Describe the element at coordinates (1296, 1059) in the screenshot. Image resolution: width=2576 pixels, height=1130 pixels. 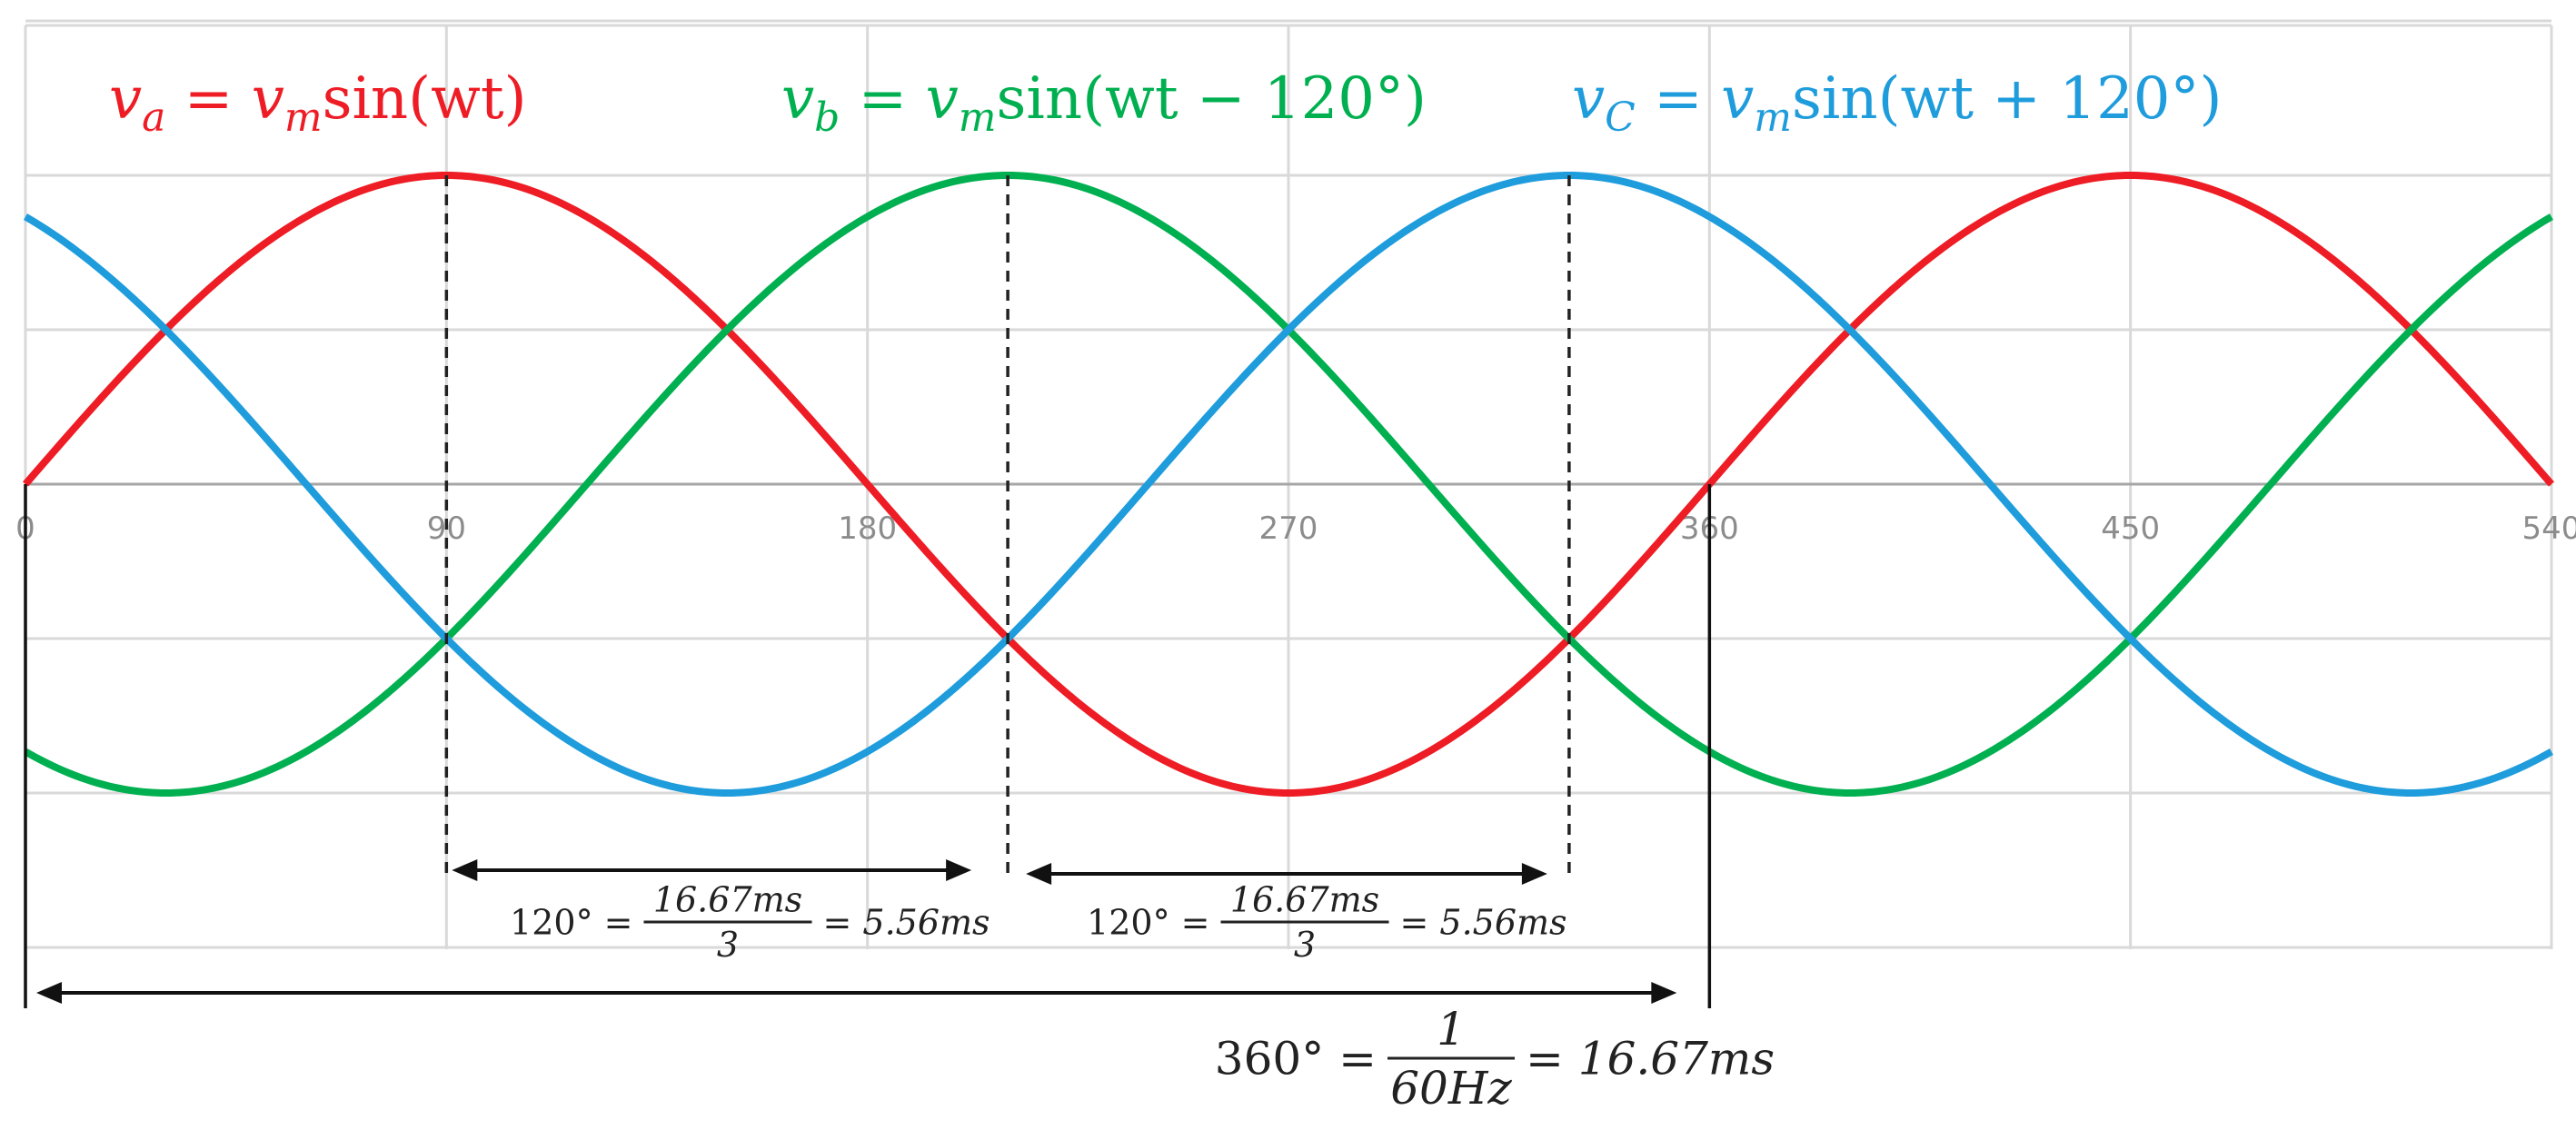
I see `span-360-lhs: 360° =` at that location.